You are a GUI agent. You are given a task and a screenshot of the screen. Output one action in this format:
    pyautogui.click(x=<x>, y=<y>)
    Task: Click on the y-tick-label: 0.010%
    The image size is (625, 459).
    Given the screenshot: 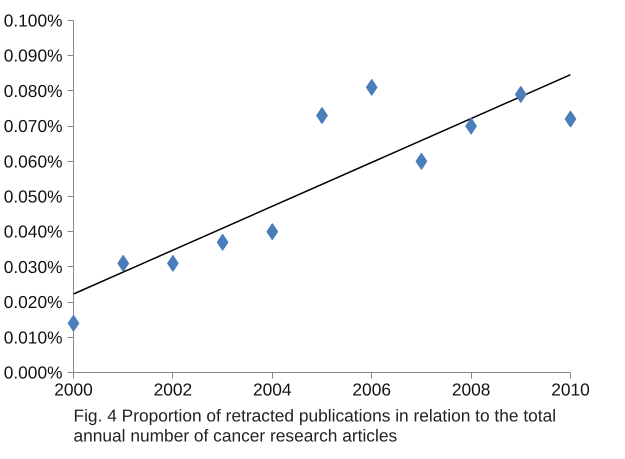 What is the action you would take?
    pyautogui.click(x=33, y=337)
    